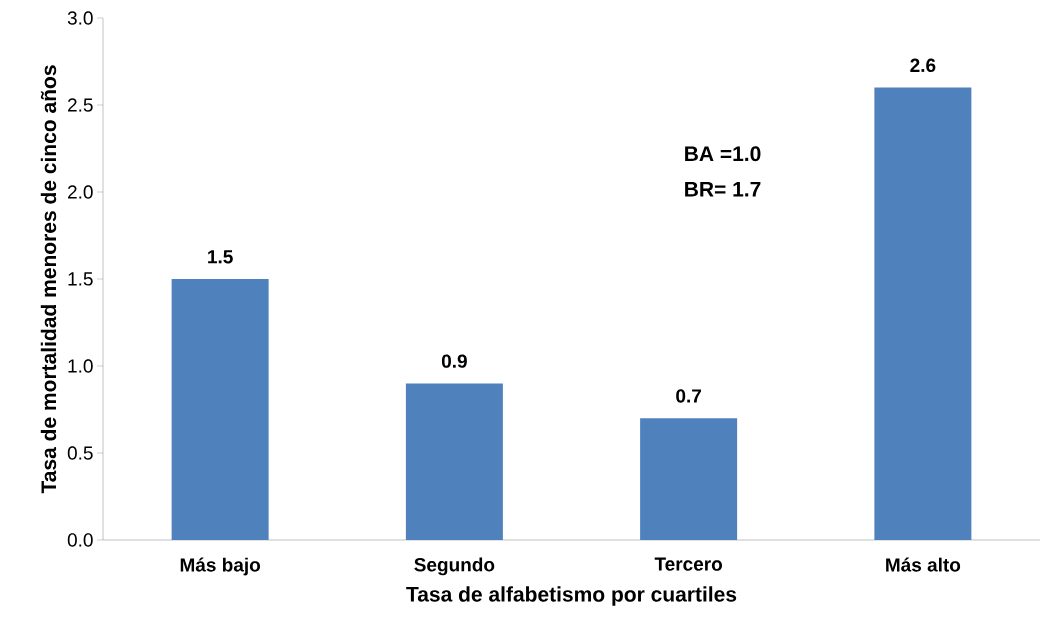 The height and width of the screenshot is (629, 1063). Describe the element at coordinates (923, 65) in the screenshot. I see `data-label: 2.6` at that location.